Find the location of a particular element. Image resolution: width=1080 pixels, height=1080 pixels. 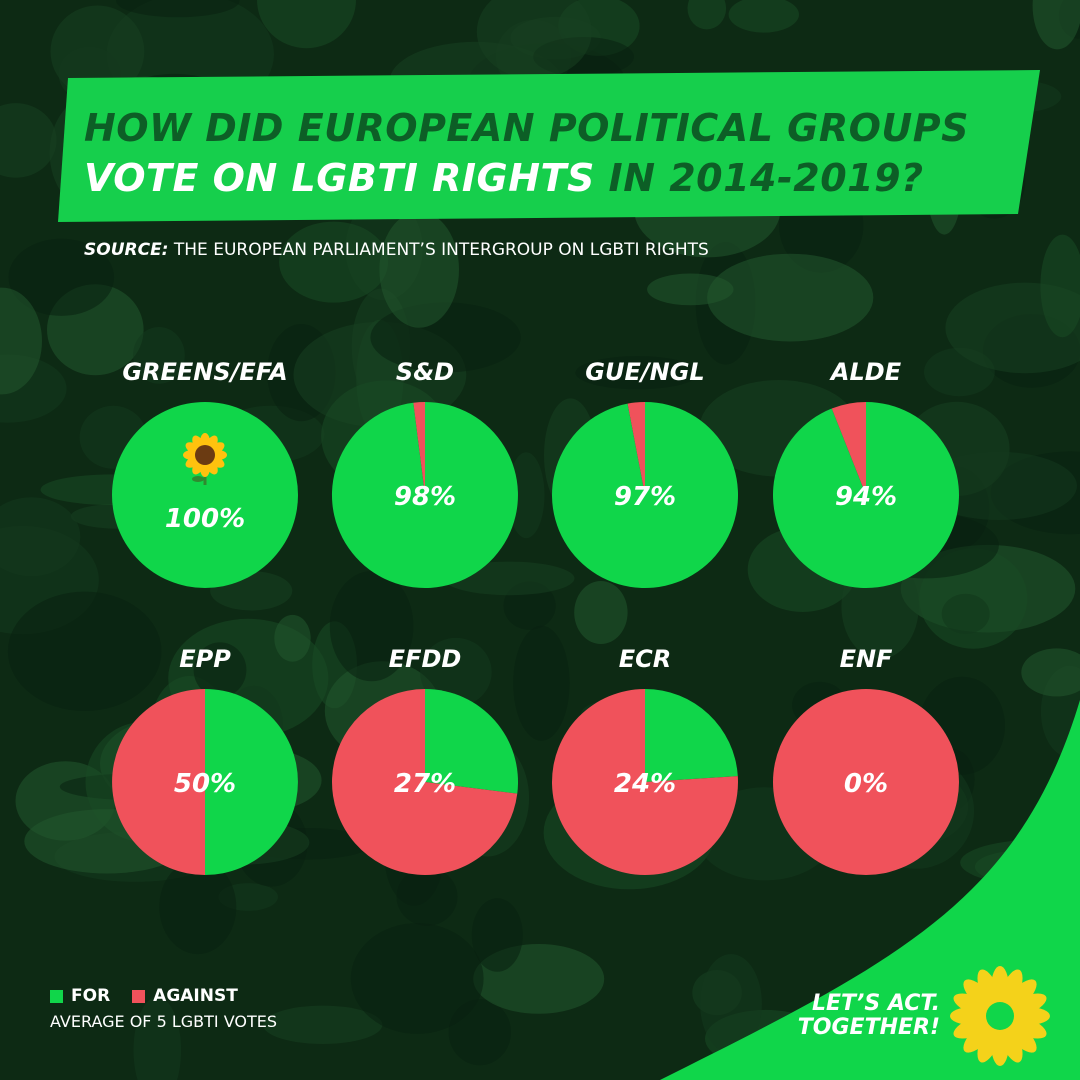

group-name-label: GREENS/EFA is located at coordinates (204, 372).